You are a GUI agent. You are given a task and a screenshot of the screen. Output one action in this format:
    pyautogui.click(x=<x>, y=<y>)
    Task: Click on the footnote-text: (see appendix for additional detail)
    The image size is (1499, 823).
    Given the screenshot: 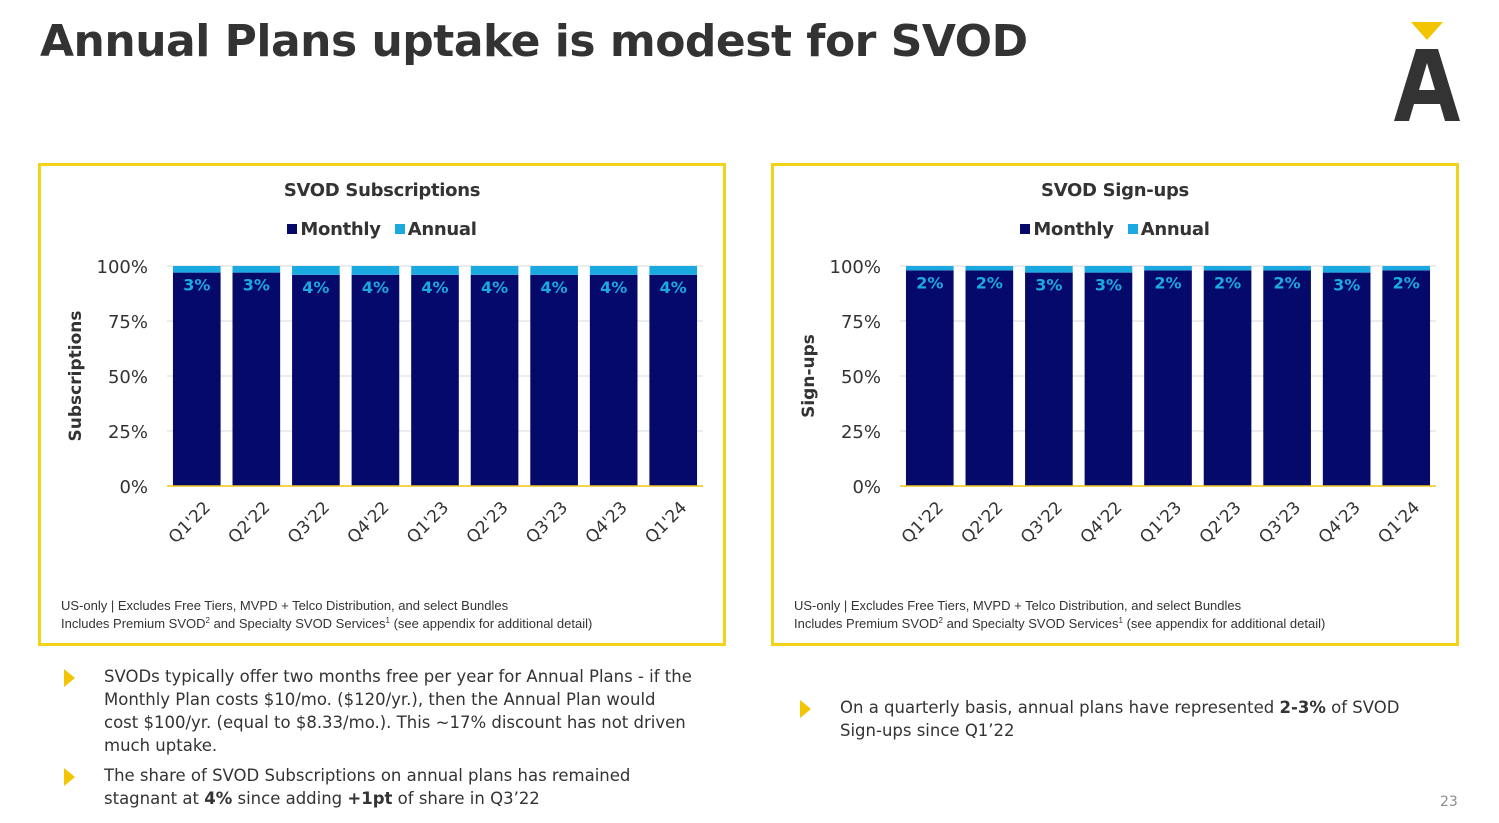 What is the action you would take?
    pyautogui.click(x=1224, y=623)
    